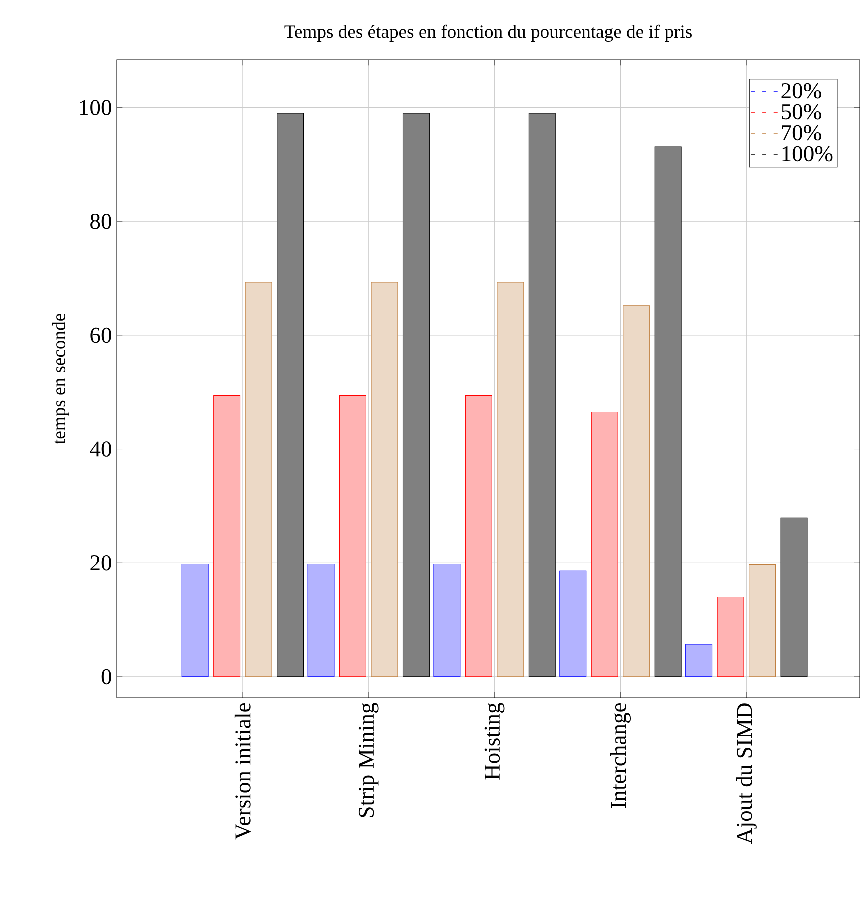  What do you see at coordinates (746, 774) in the screenshot?
I see `x-tick-label: Ajout du SIMD` at bounding box center [746, 774].